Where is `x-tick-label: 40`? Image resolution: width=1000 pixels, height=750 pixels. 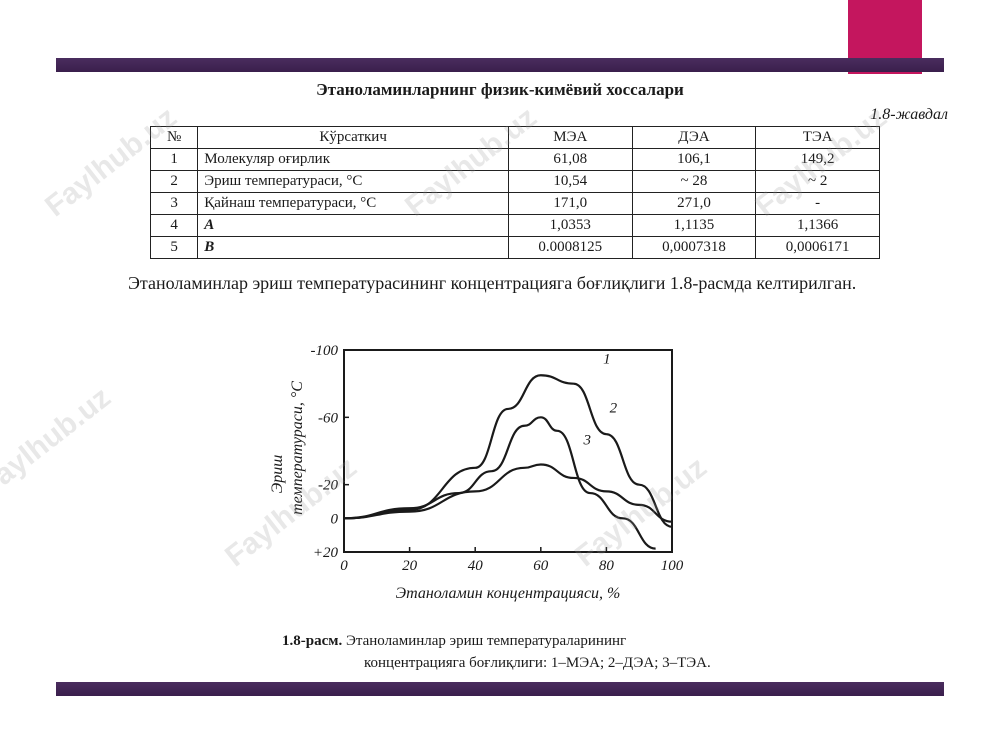 x-tick-label: 40 is located at coordinates (476, 566).